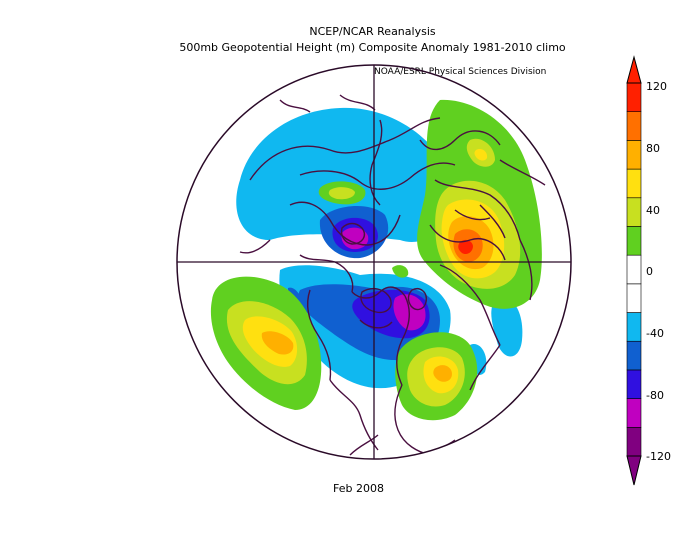  I want to click on colorbar-label-0: 0, so click(649, 271).